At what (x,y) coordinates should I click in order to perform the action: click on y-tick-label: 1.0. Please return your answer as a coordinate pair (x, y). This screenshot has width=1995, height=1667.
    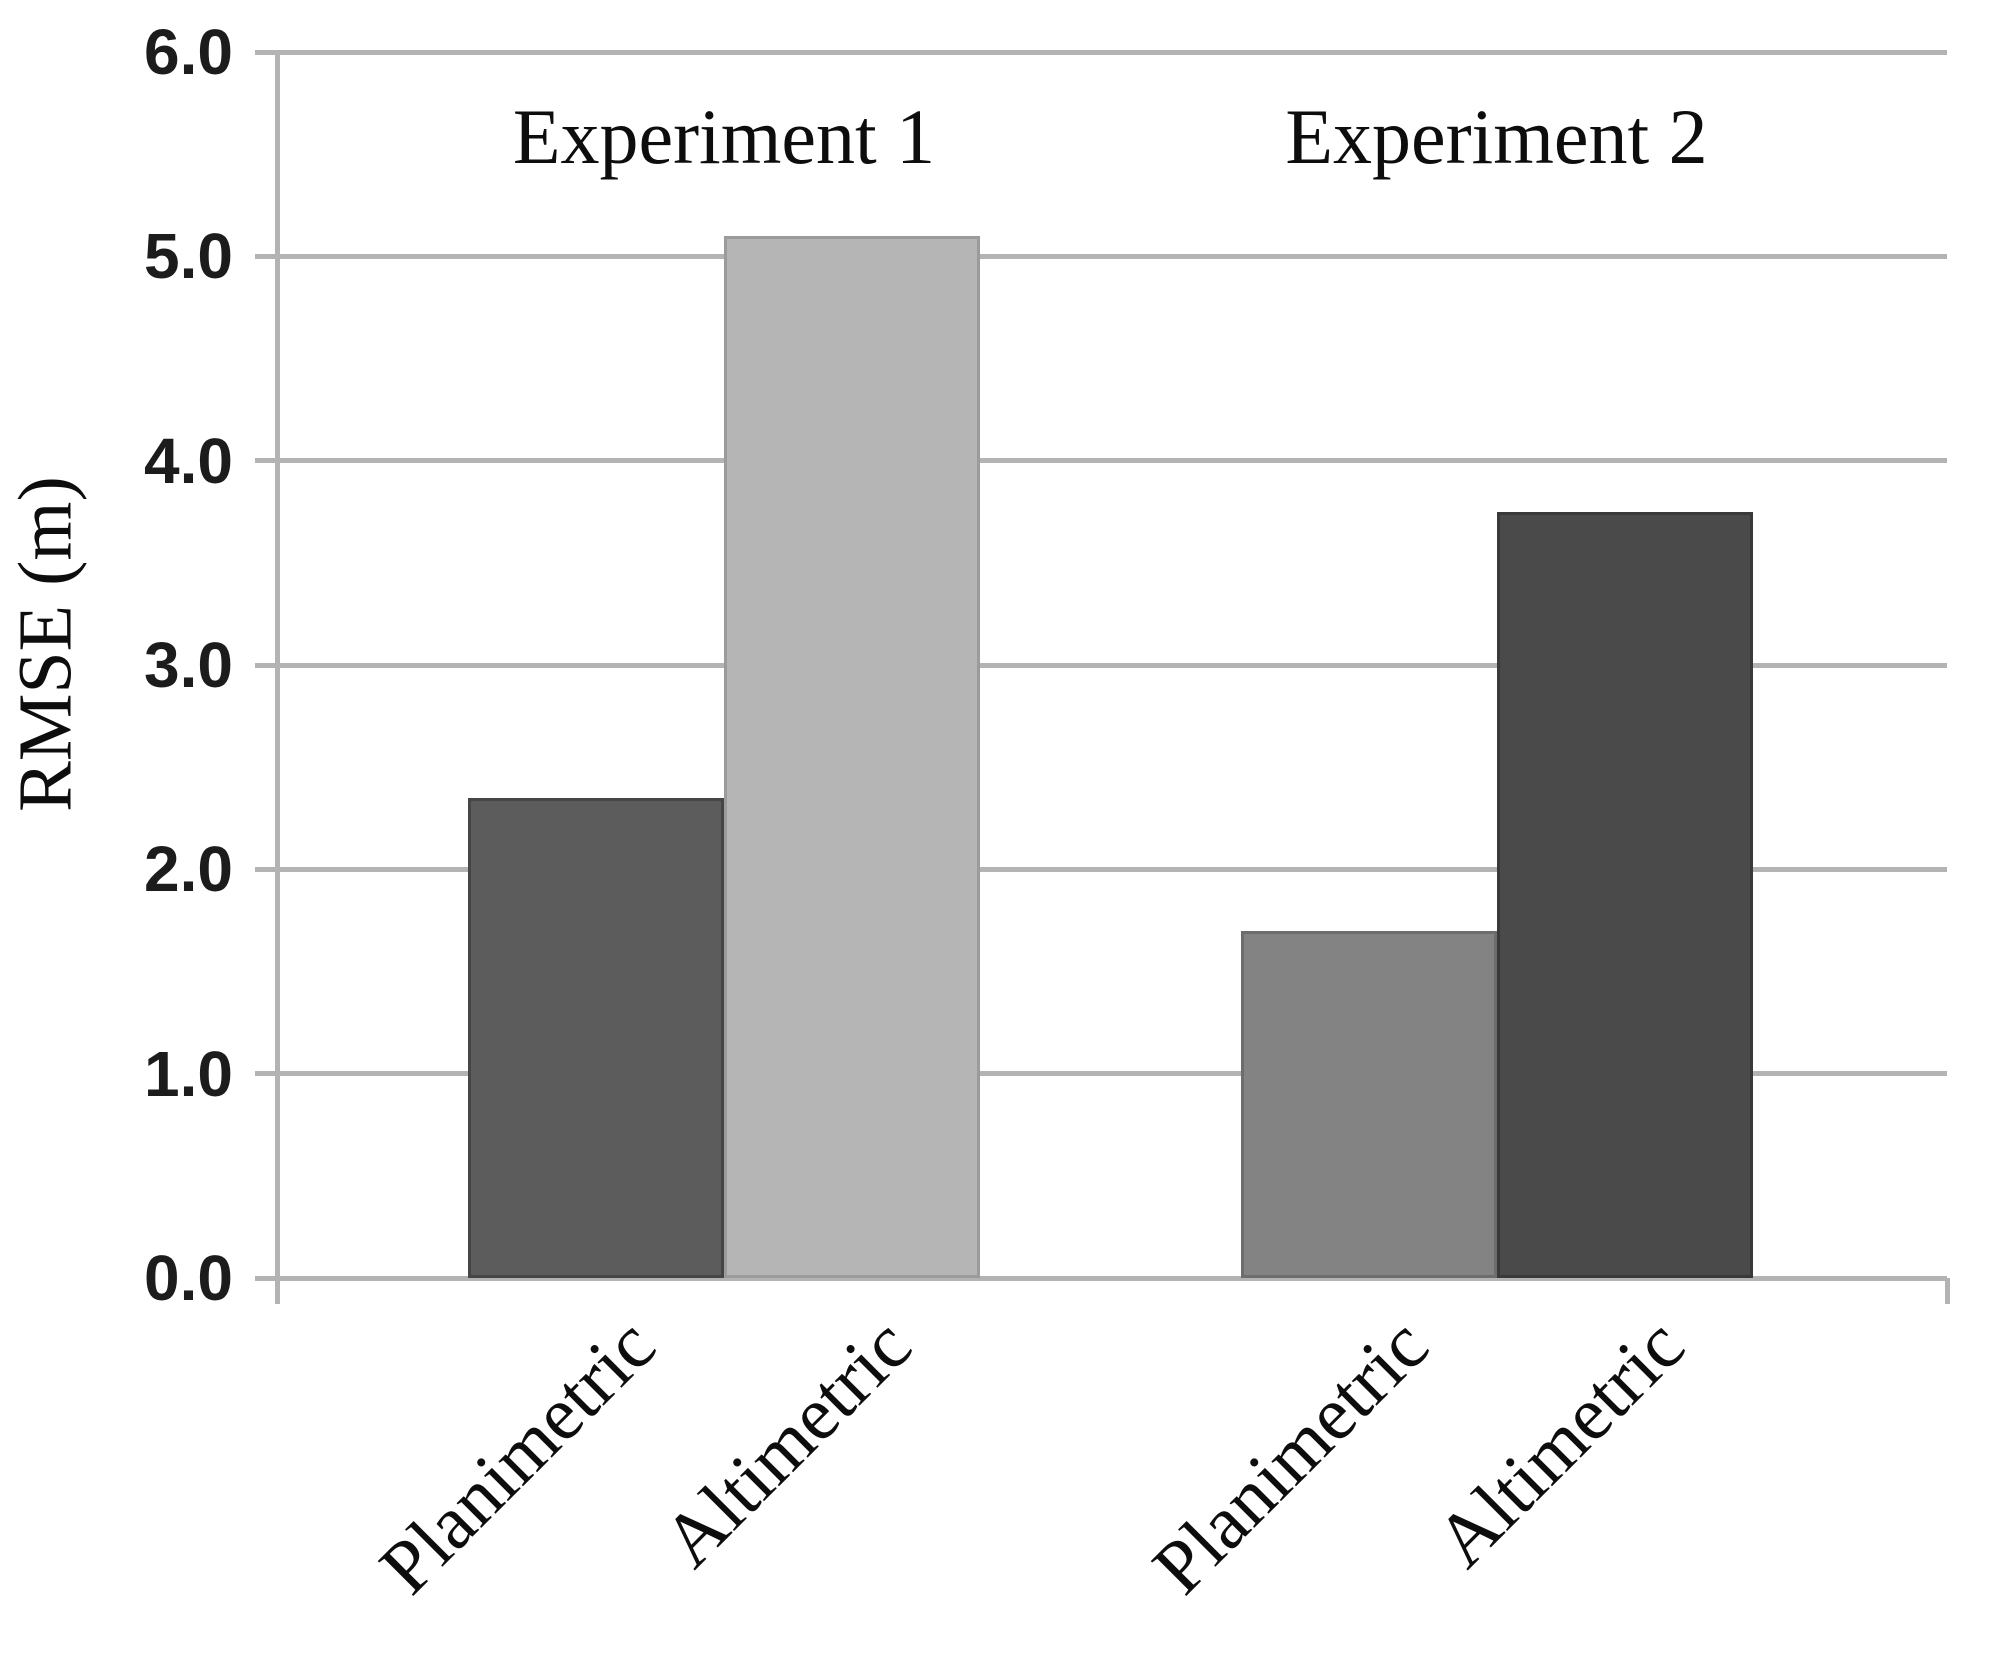
    Looking at the image, I should click on (188, 1073).